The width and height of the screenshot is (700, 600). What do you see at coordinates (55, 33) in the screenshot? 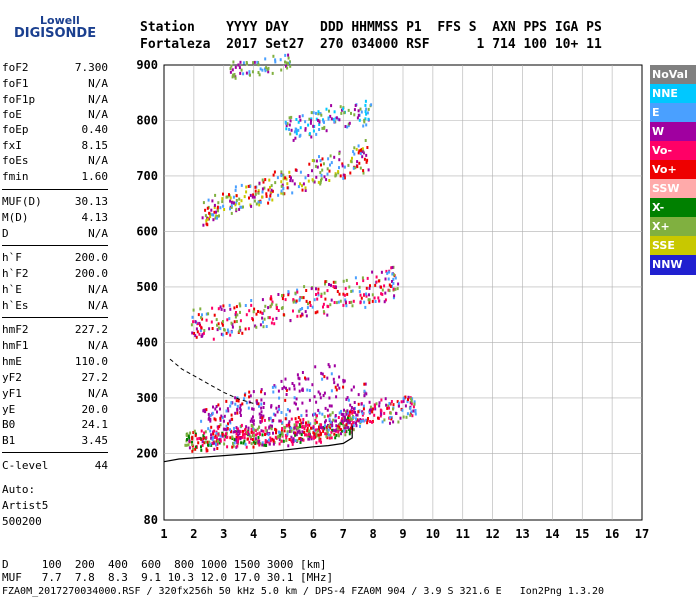
I see `logo-digisonde-text: DIGISONDE` at bounding box center [55, 33].